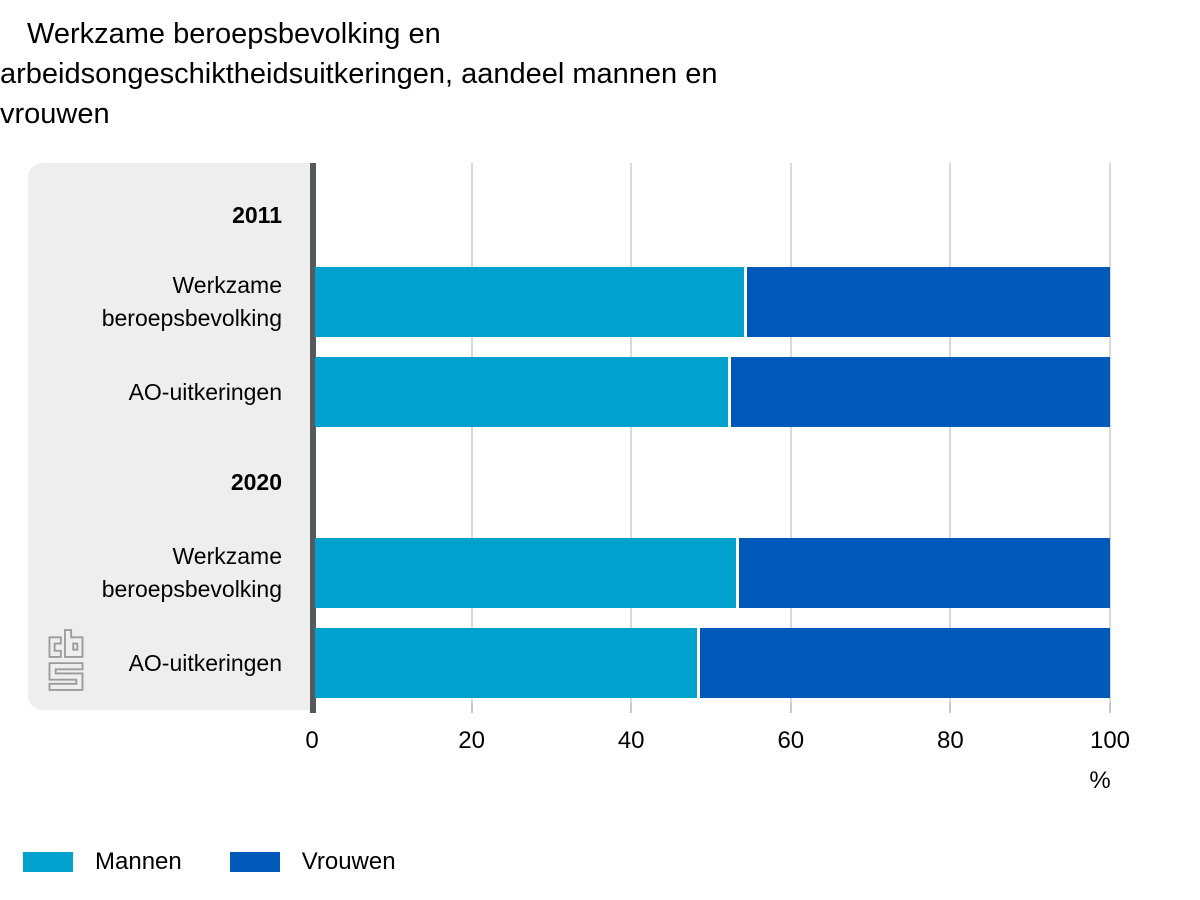 The image size is (1200, 900). I want to click on x-axis-labels: 0 20 40 60 80 100, so click(717, 742).